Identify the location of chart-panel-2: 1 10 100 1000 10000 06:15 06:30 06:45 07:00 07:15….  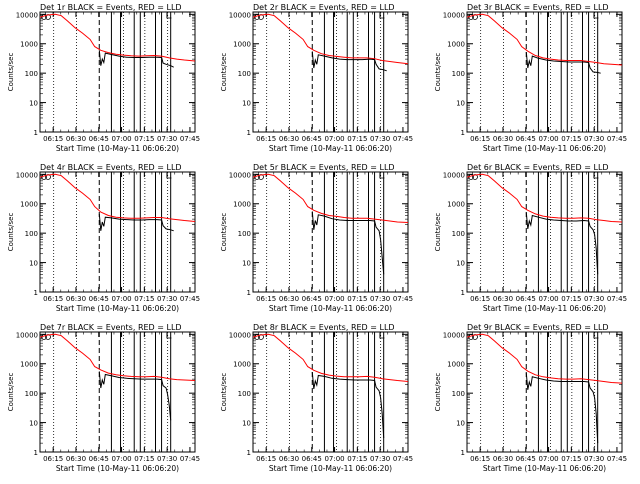
(316, 78).